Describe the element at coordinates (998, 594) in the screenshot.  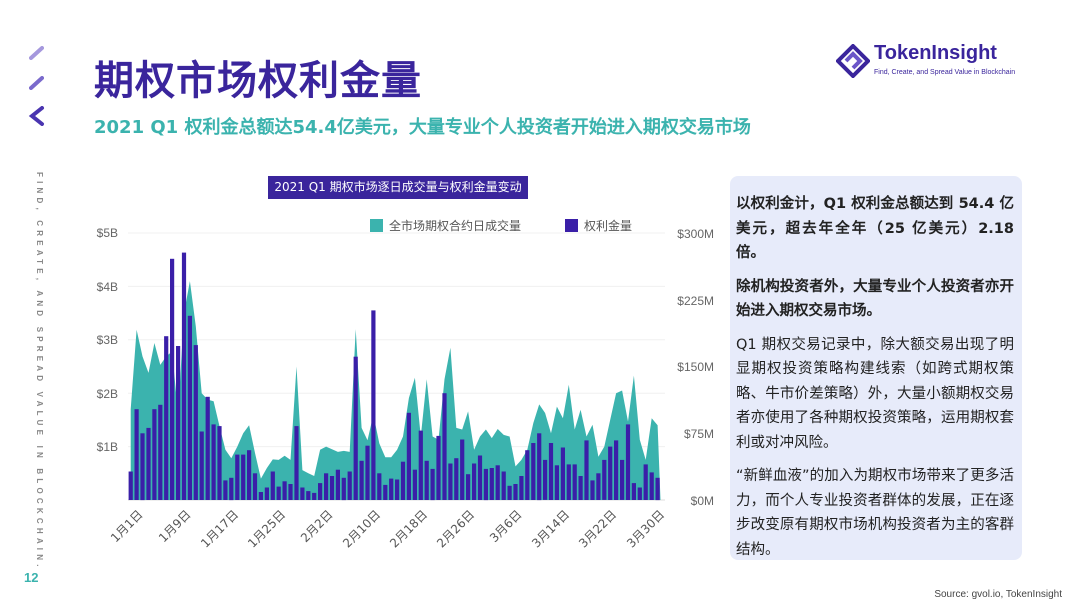
I see `source-note: Source: gvol.io, TokenInsight` at that location.